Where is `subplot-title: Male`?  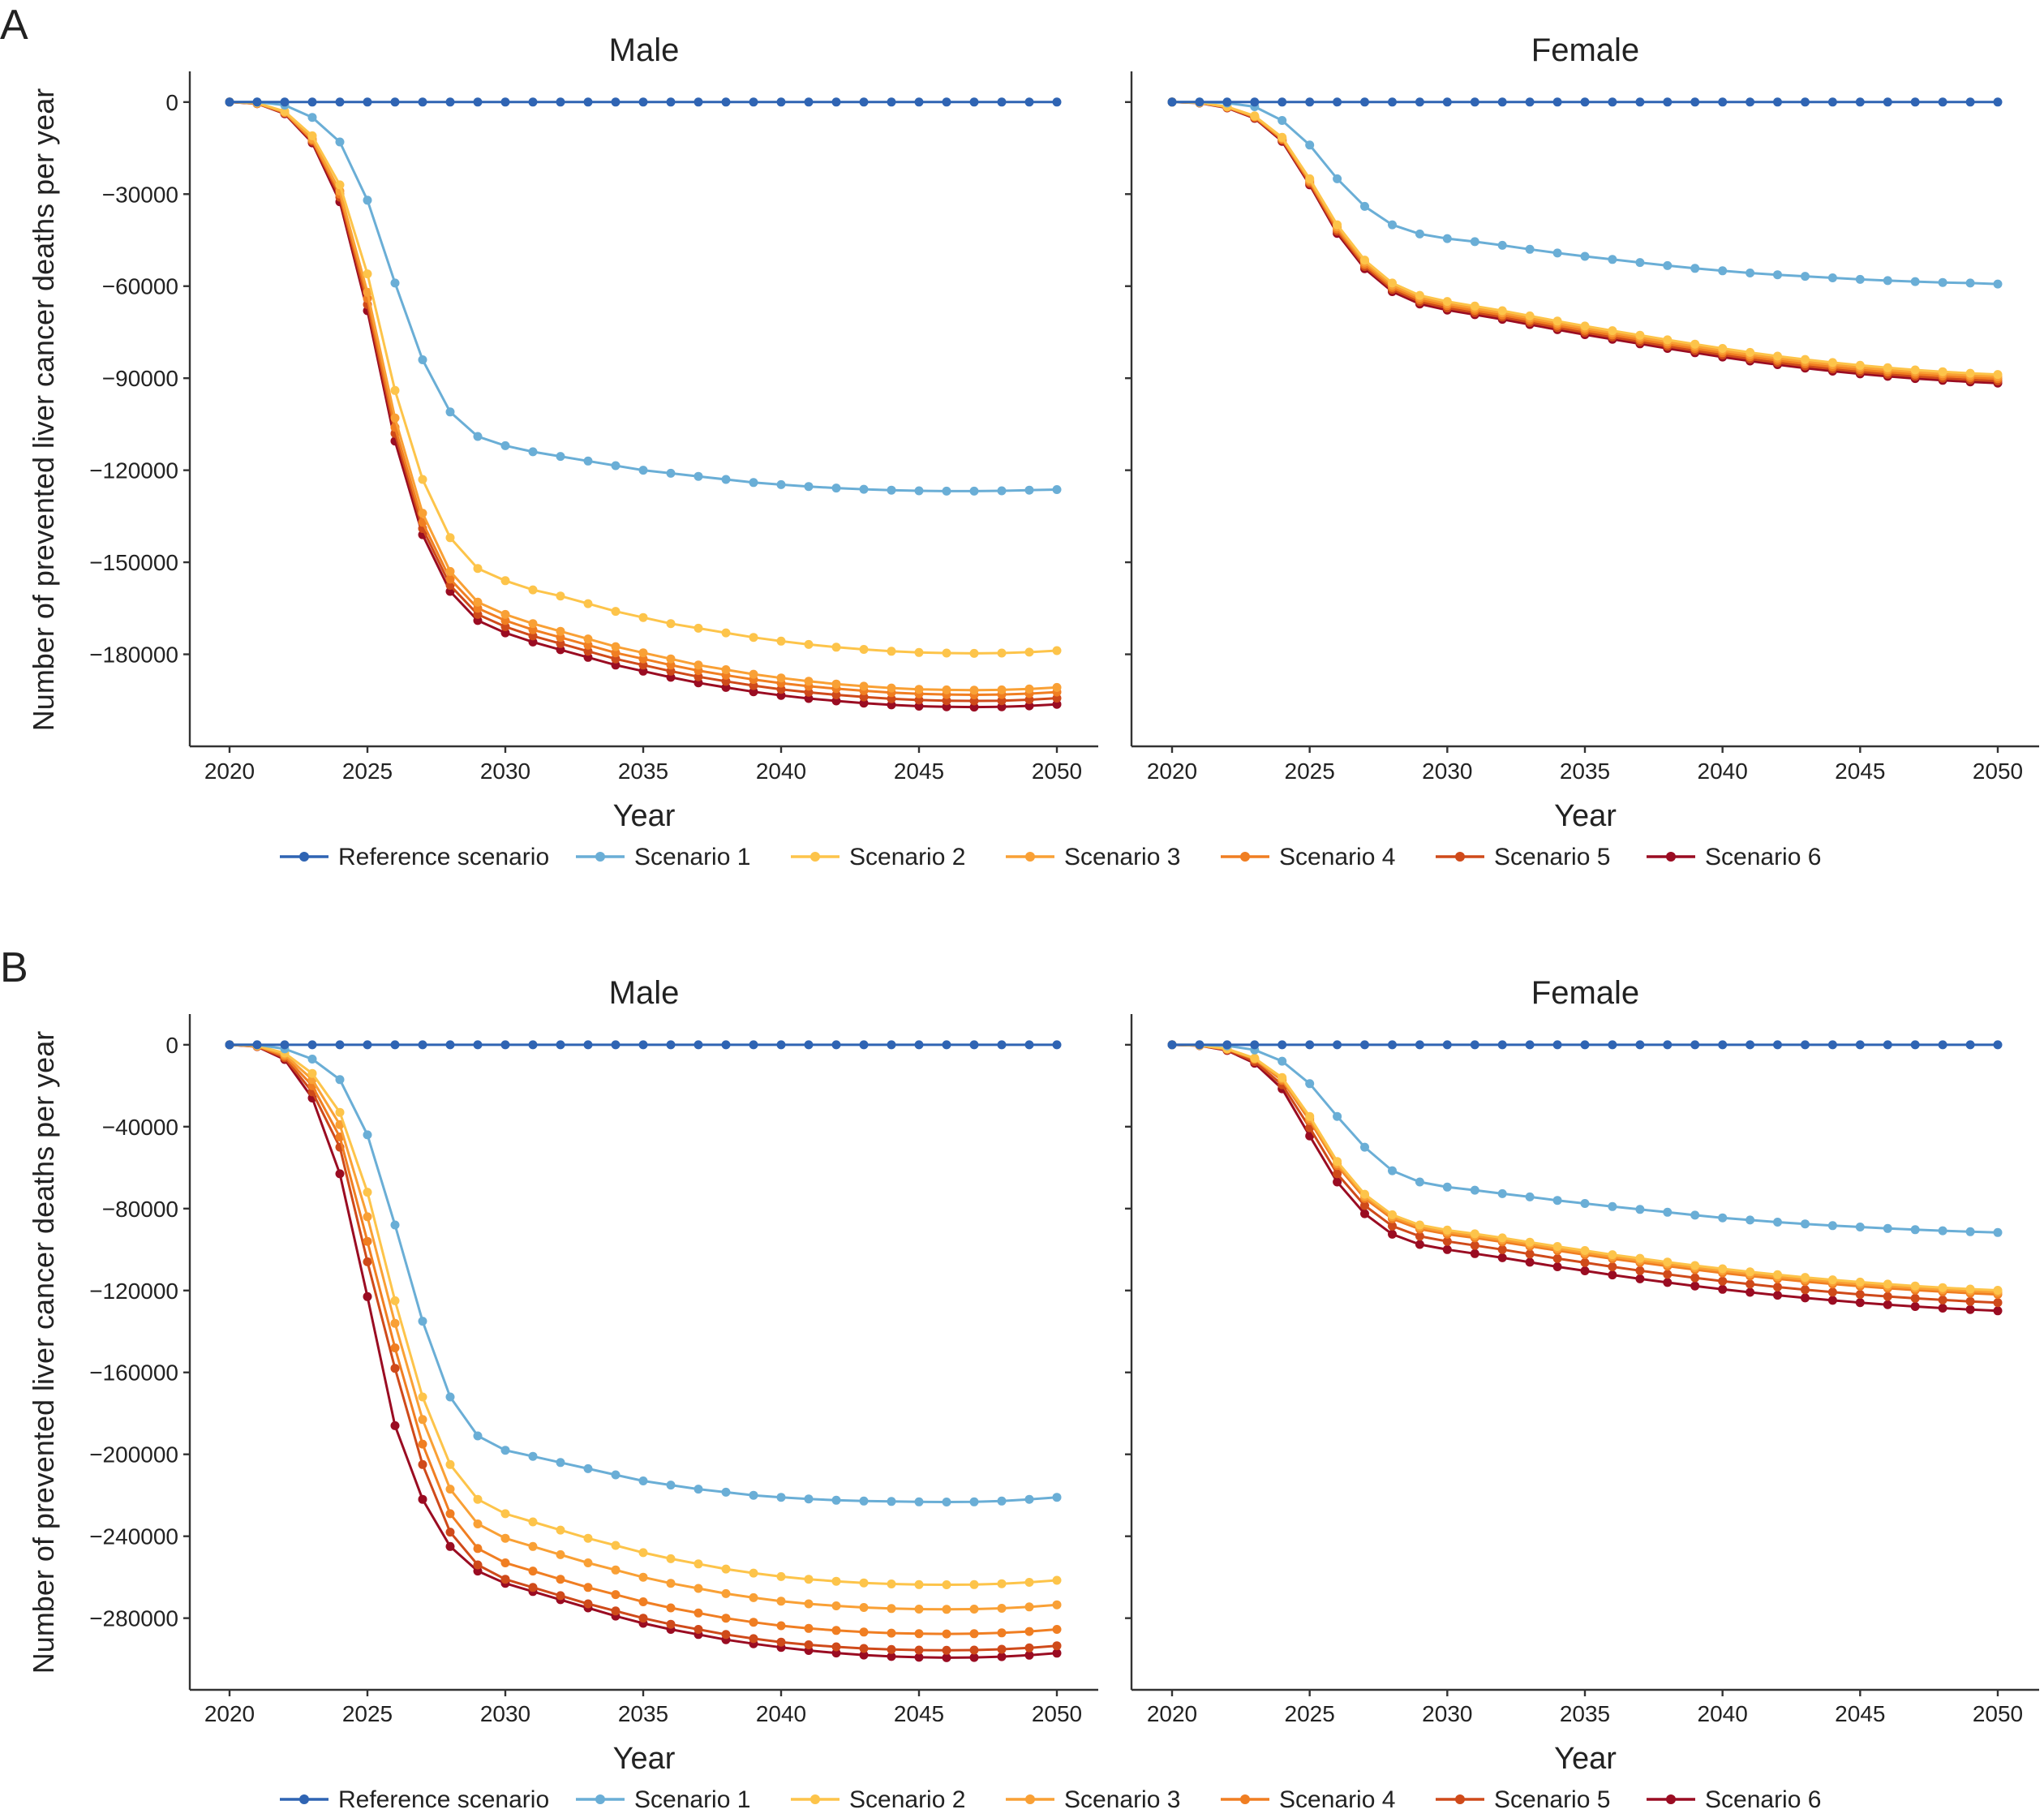
subplot-title: Male is located at coordinates (645, 50).